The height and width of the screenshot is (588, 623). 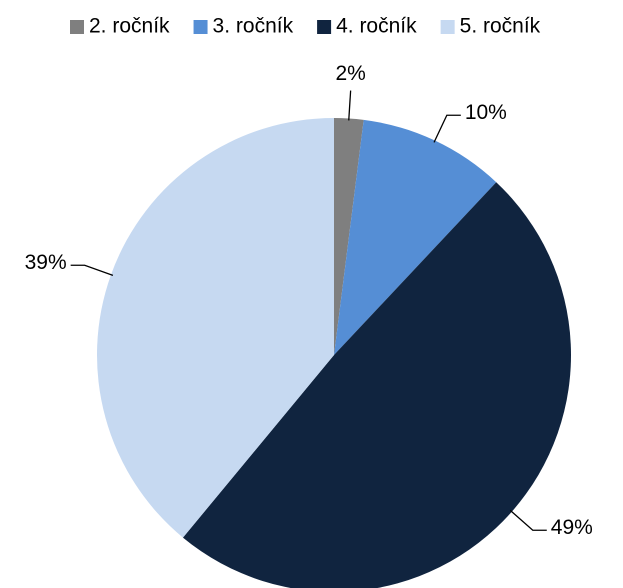 I want to click on legend-label: 4. ročník, so click(x=376, y=26).